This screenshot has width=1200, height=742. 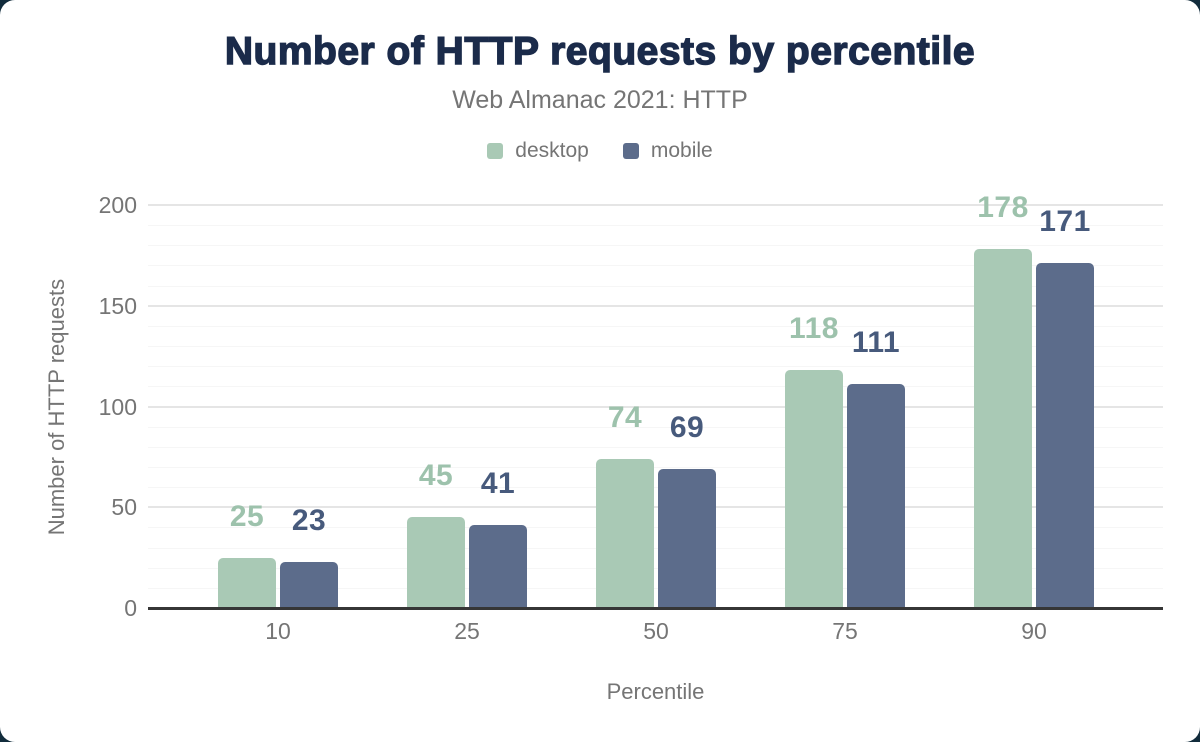 What do you see at coordinates (656, 631) in the screenshot?
I see `x-axis-tick-label-50: 50` at bounding box center [656, 631].